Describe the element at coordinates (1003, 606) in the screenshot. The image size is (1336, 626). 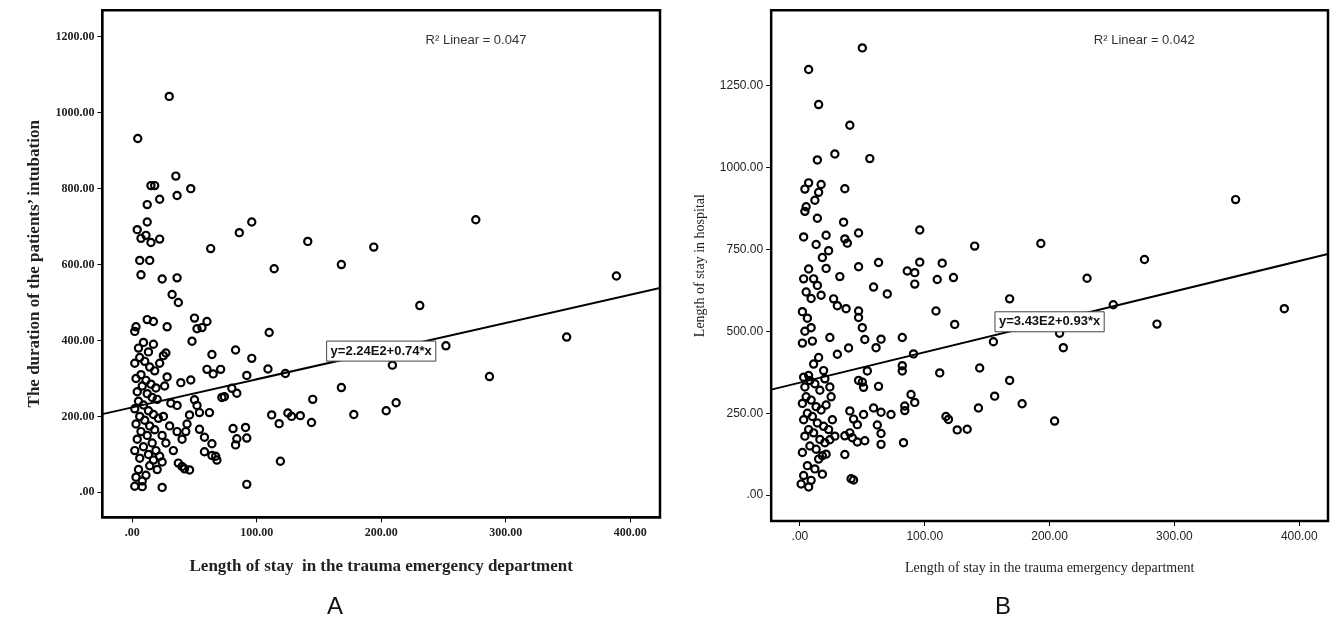
I see `text: B` at that location.